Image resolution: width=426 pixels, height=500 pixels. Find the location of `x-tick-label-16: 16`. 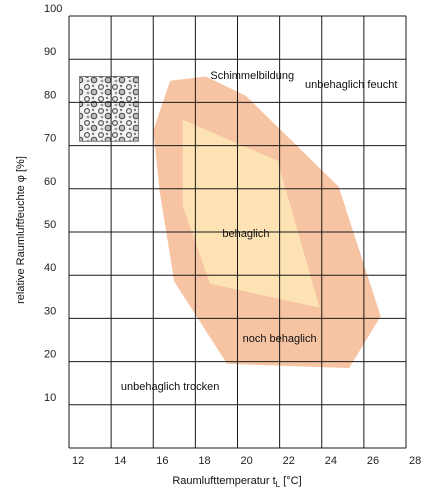

x-tick-label-16: 16 is located at coordinates (162, 461).